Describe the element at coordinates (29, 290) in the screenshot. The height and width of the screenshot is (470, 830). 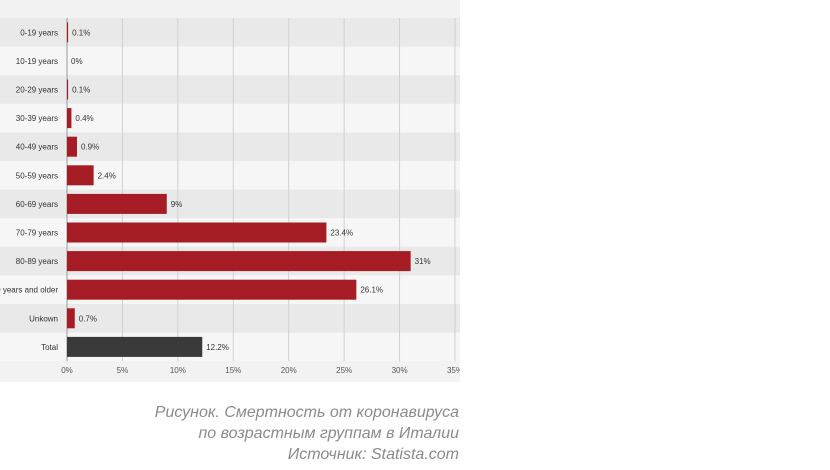
I see `category-label: 90 years and older` at that location.